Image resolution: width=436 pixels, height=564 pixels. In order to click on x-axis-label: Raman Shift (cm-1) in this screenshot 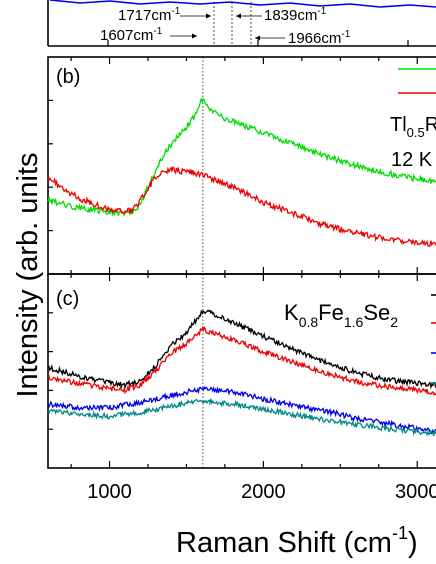, I will do `click(297, 541)`.